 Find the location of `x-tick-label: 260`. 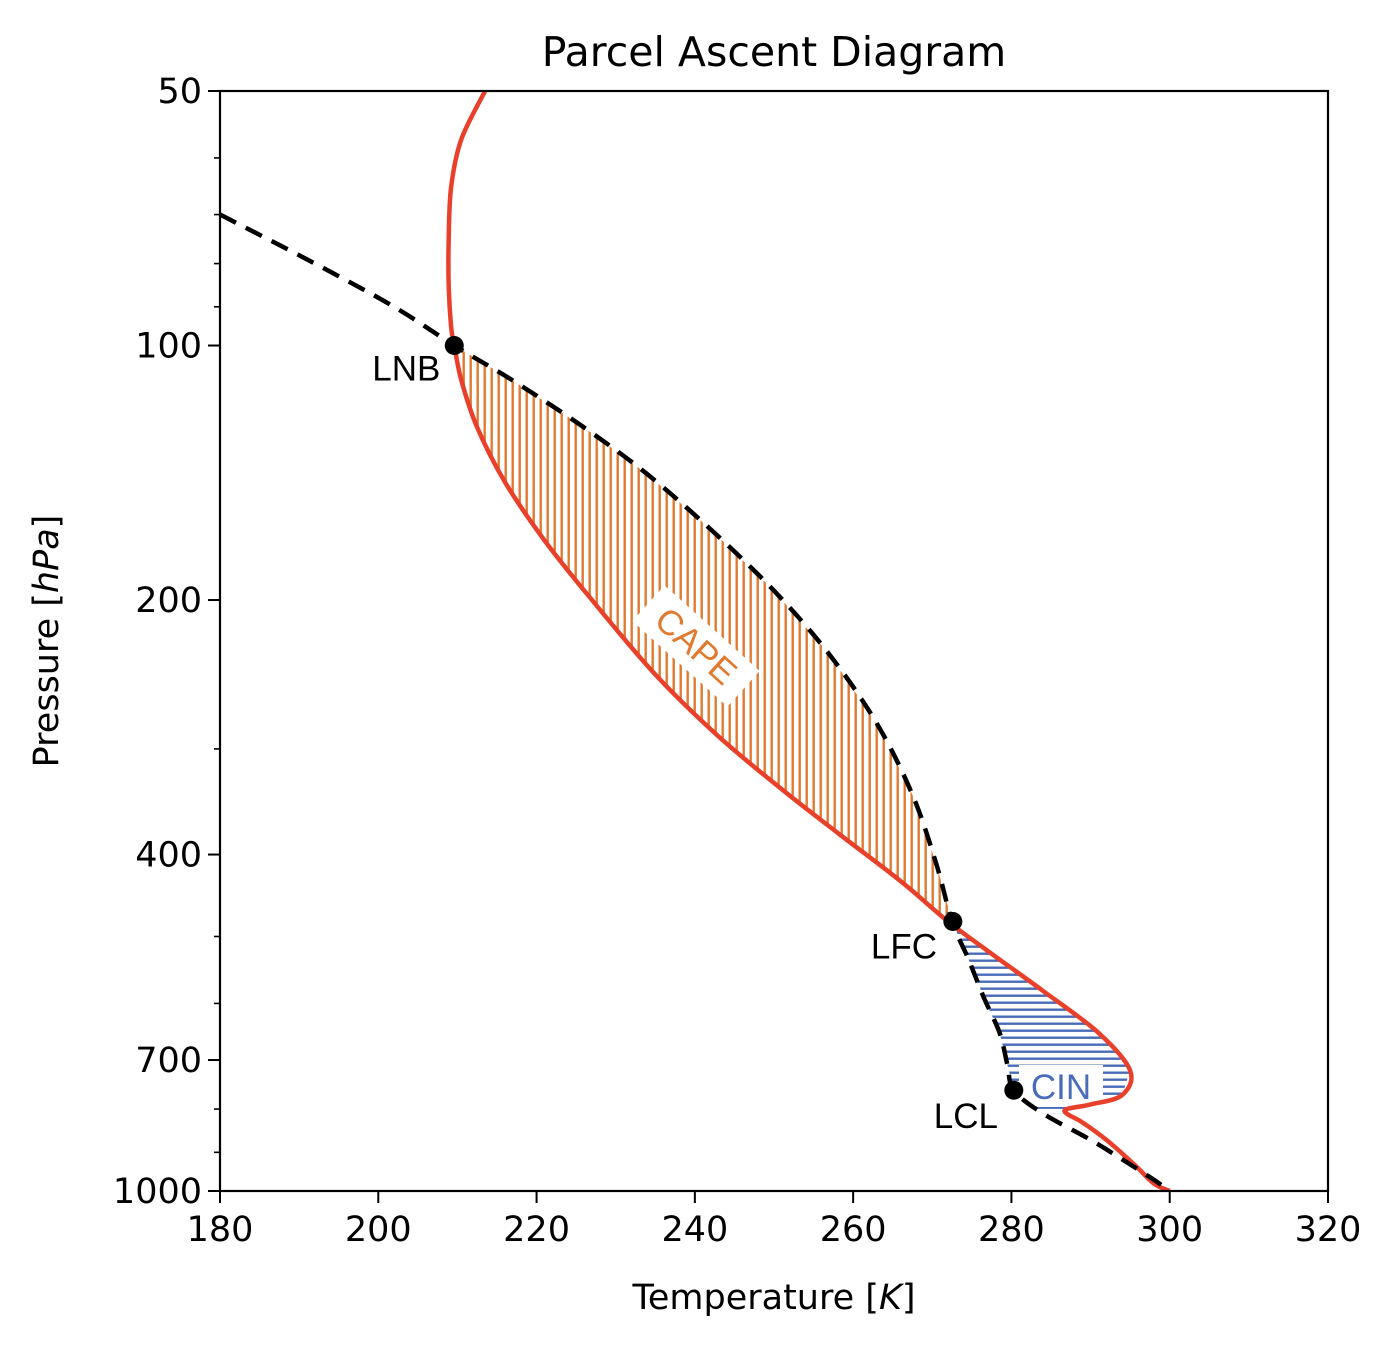

x-tick-label: 260 is located at coordinates (853, 1230).